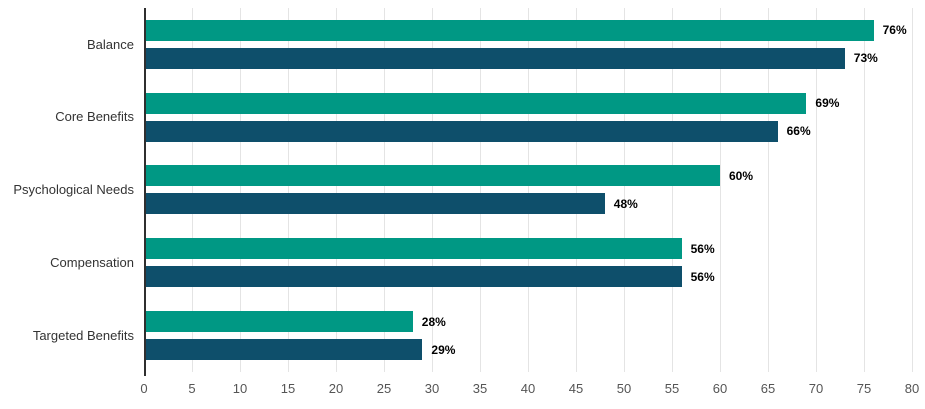 The height and width of the screenshot is (409, 925). Describe the element at coordinates (480, 388) in the screenshot. I see `x-tick-label-35: 35` at that location.